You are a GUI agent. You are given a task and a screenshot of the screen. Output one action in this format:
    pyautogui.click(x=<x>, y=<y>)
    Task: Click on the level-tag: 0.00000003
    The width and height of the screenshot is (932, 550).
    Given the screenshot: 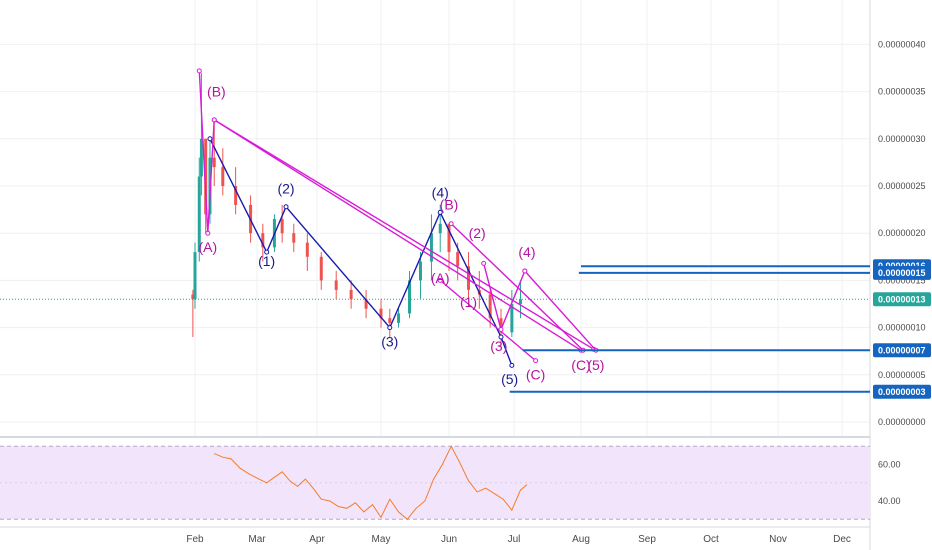 What is the action you would take?
    pyautogui.click(x=902, y=391)
    